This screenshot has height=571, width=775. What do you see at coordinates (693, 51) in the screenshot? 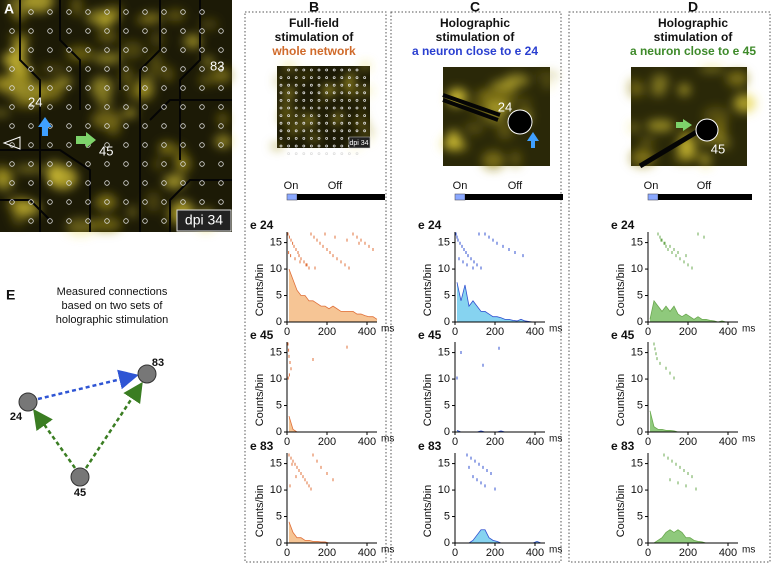
I see `title-target: a neuron close to e 45` at bounding box center [693, 51].